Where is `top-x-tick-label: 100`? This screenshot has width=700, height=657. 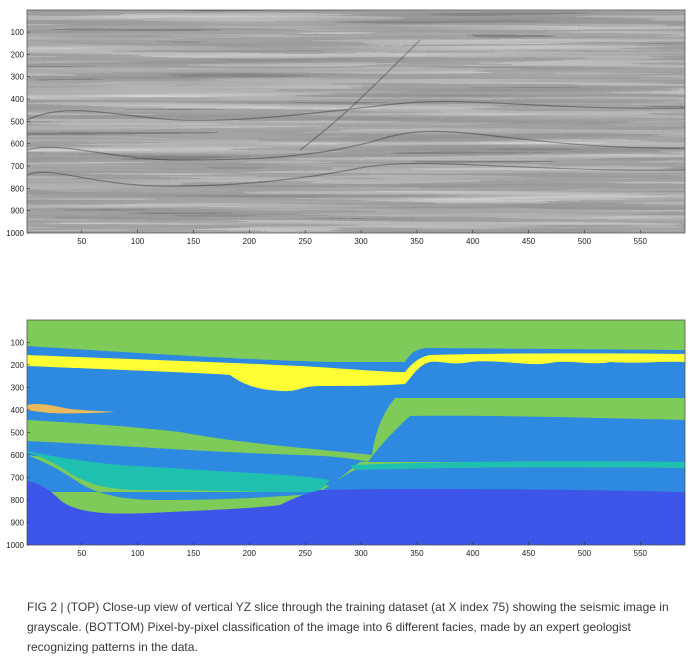
top-x-tick-label: 100 is located at coordinates (138, 241).